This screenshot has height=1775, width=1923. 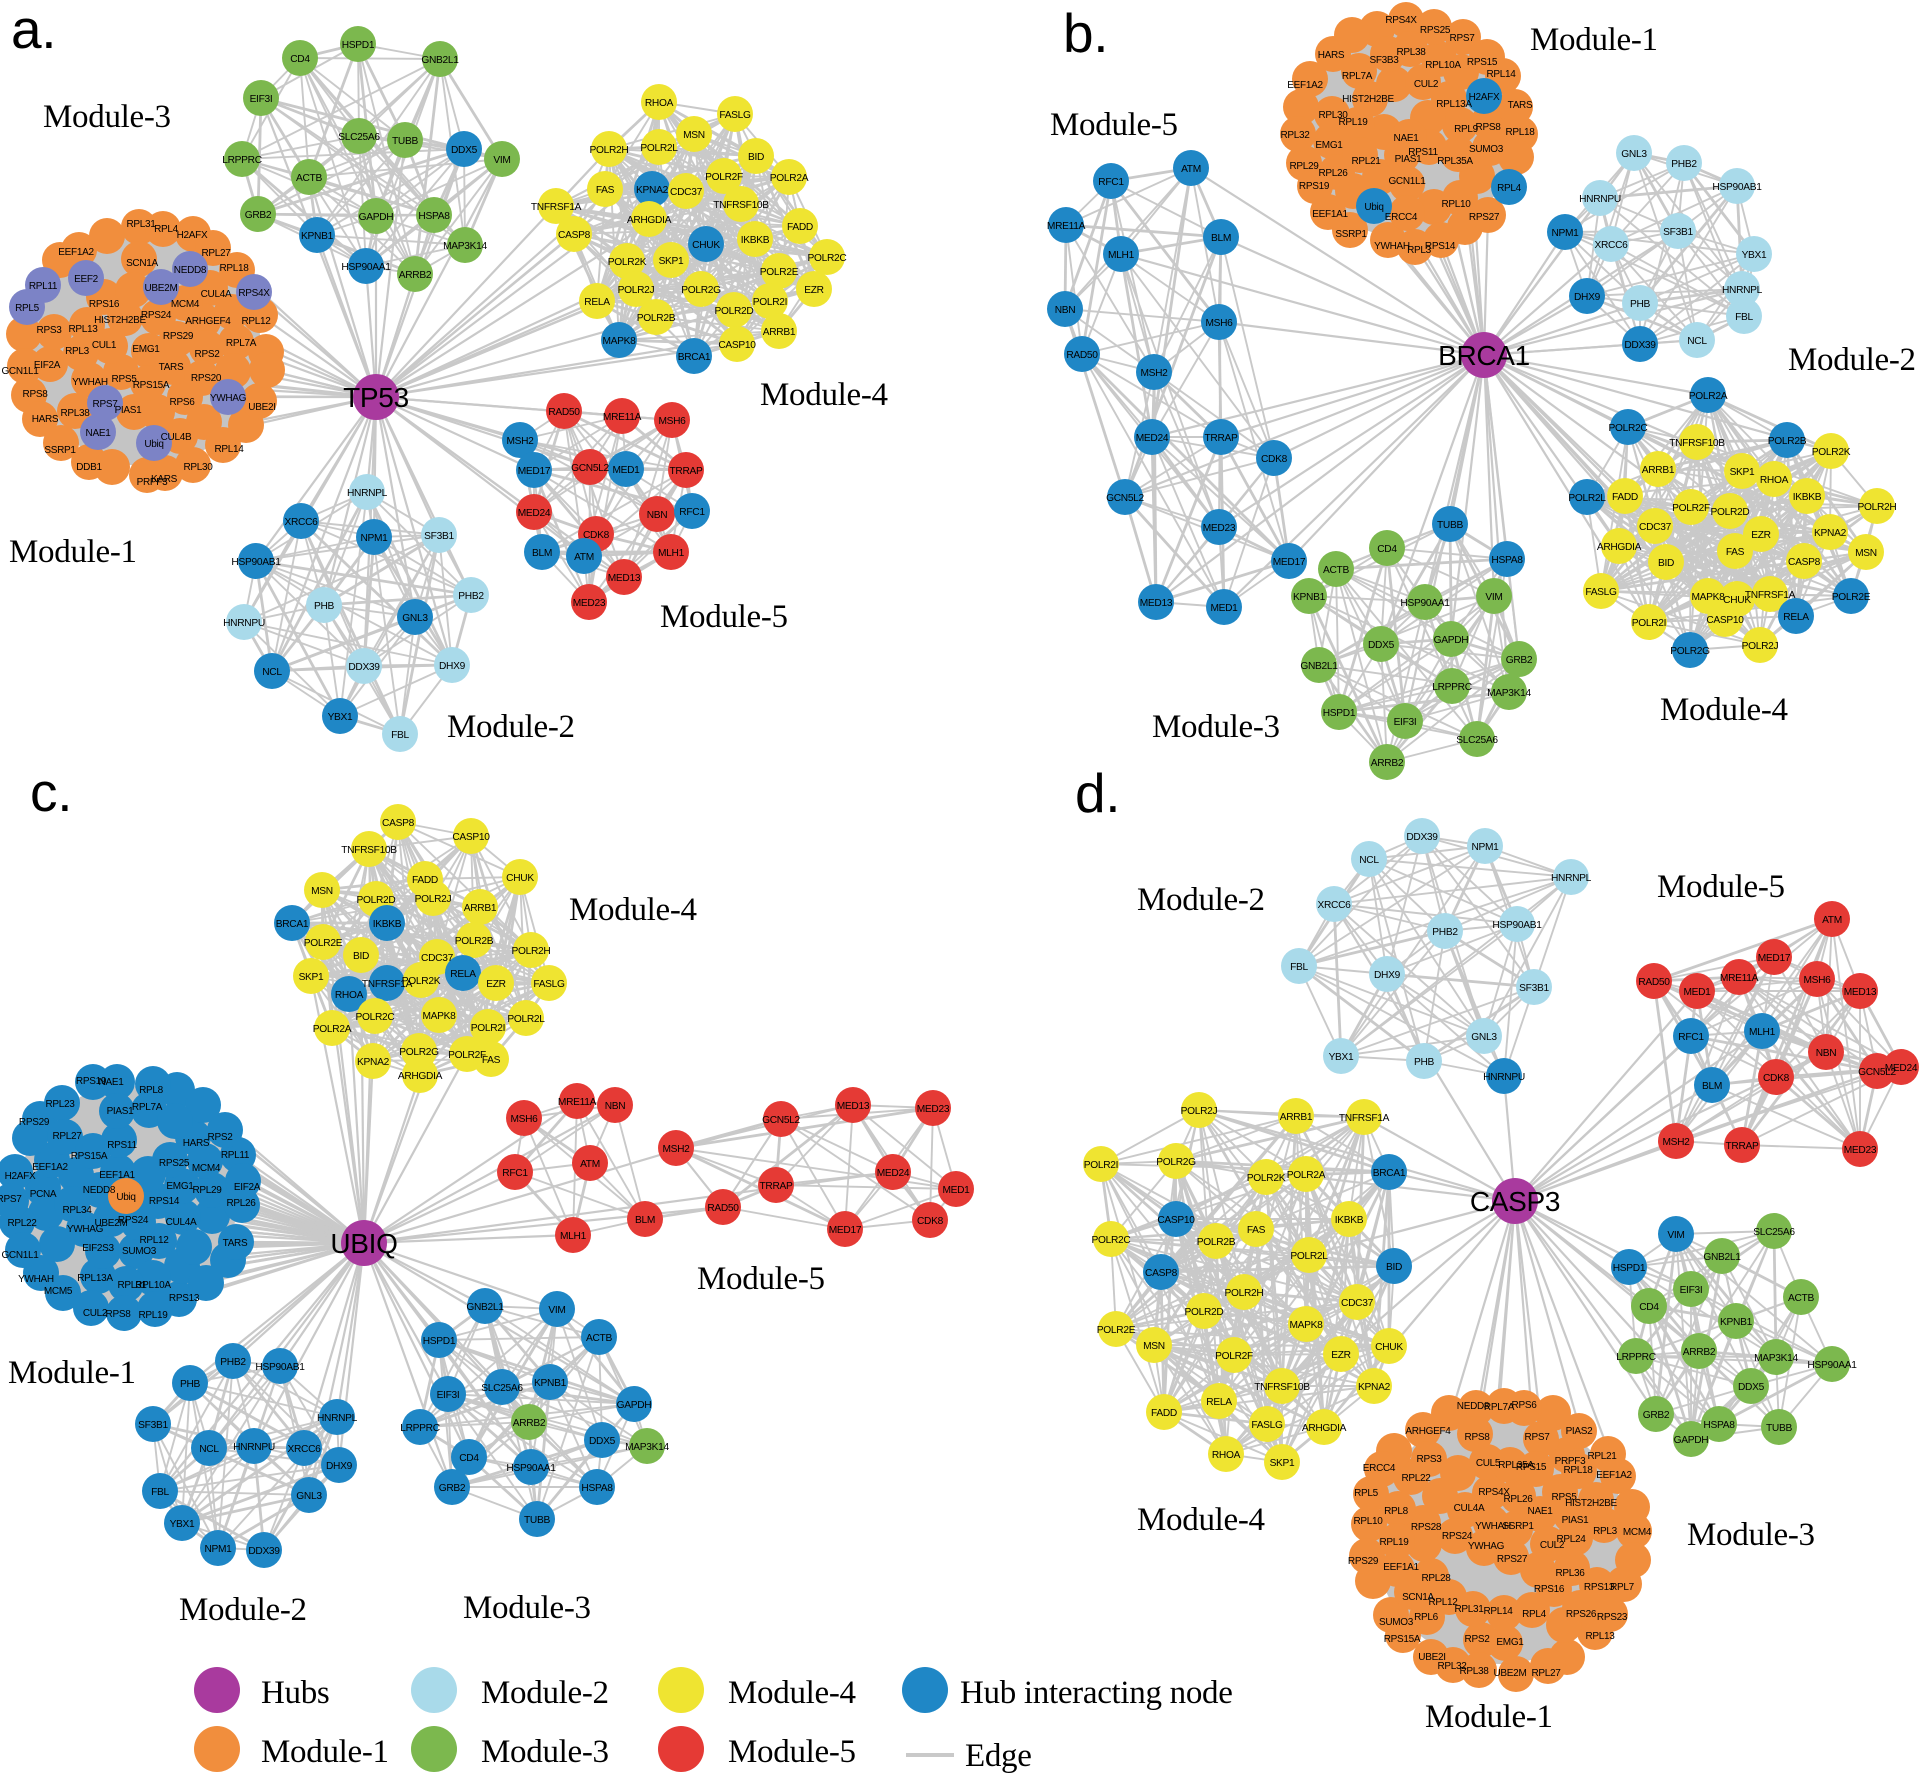 What do you see at coordinates (1754, 255) in the screenshot?
I see `svg-text: YBX1` at bounding box center [1754, 255].